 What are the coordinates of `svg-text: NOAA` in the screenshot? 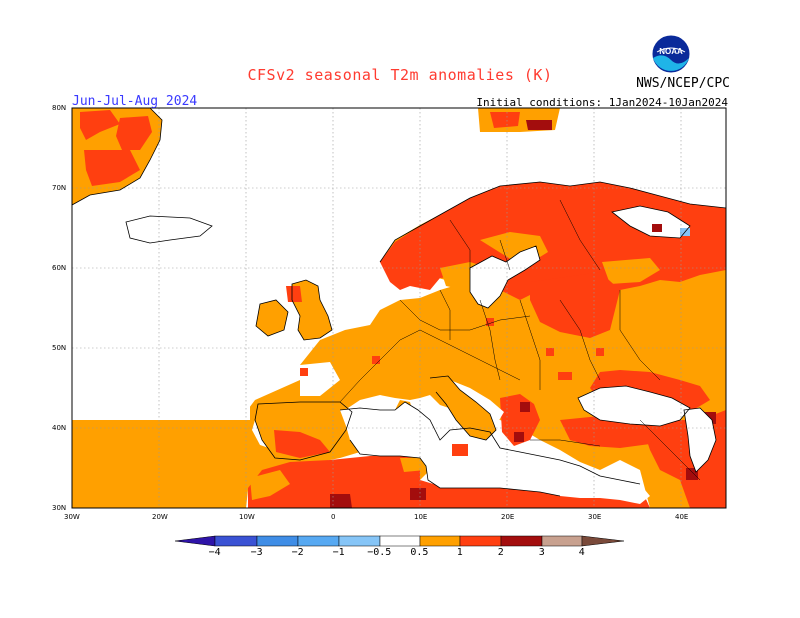 It's located at (671, 51).